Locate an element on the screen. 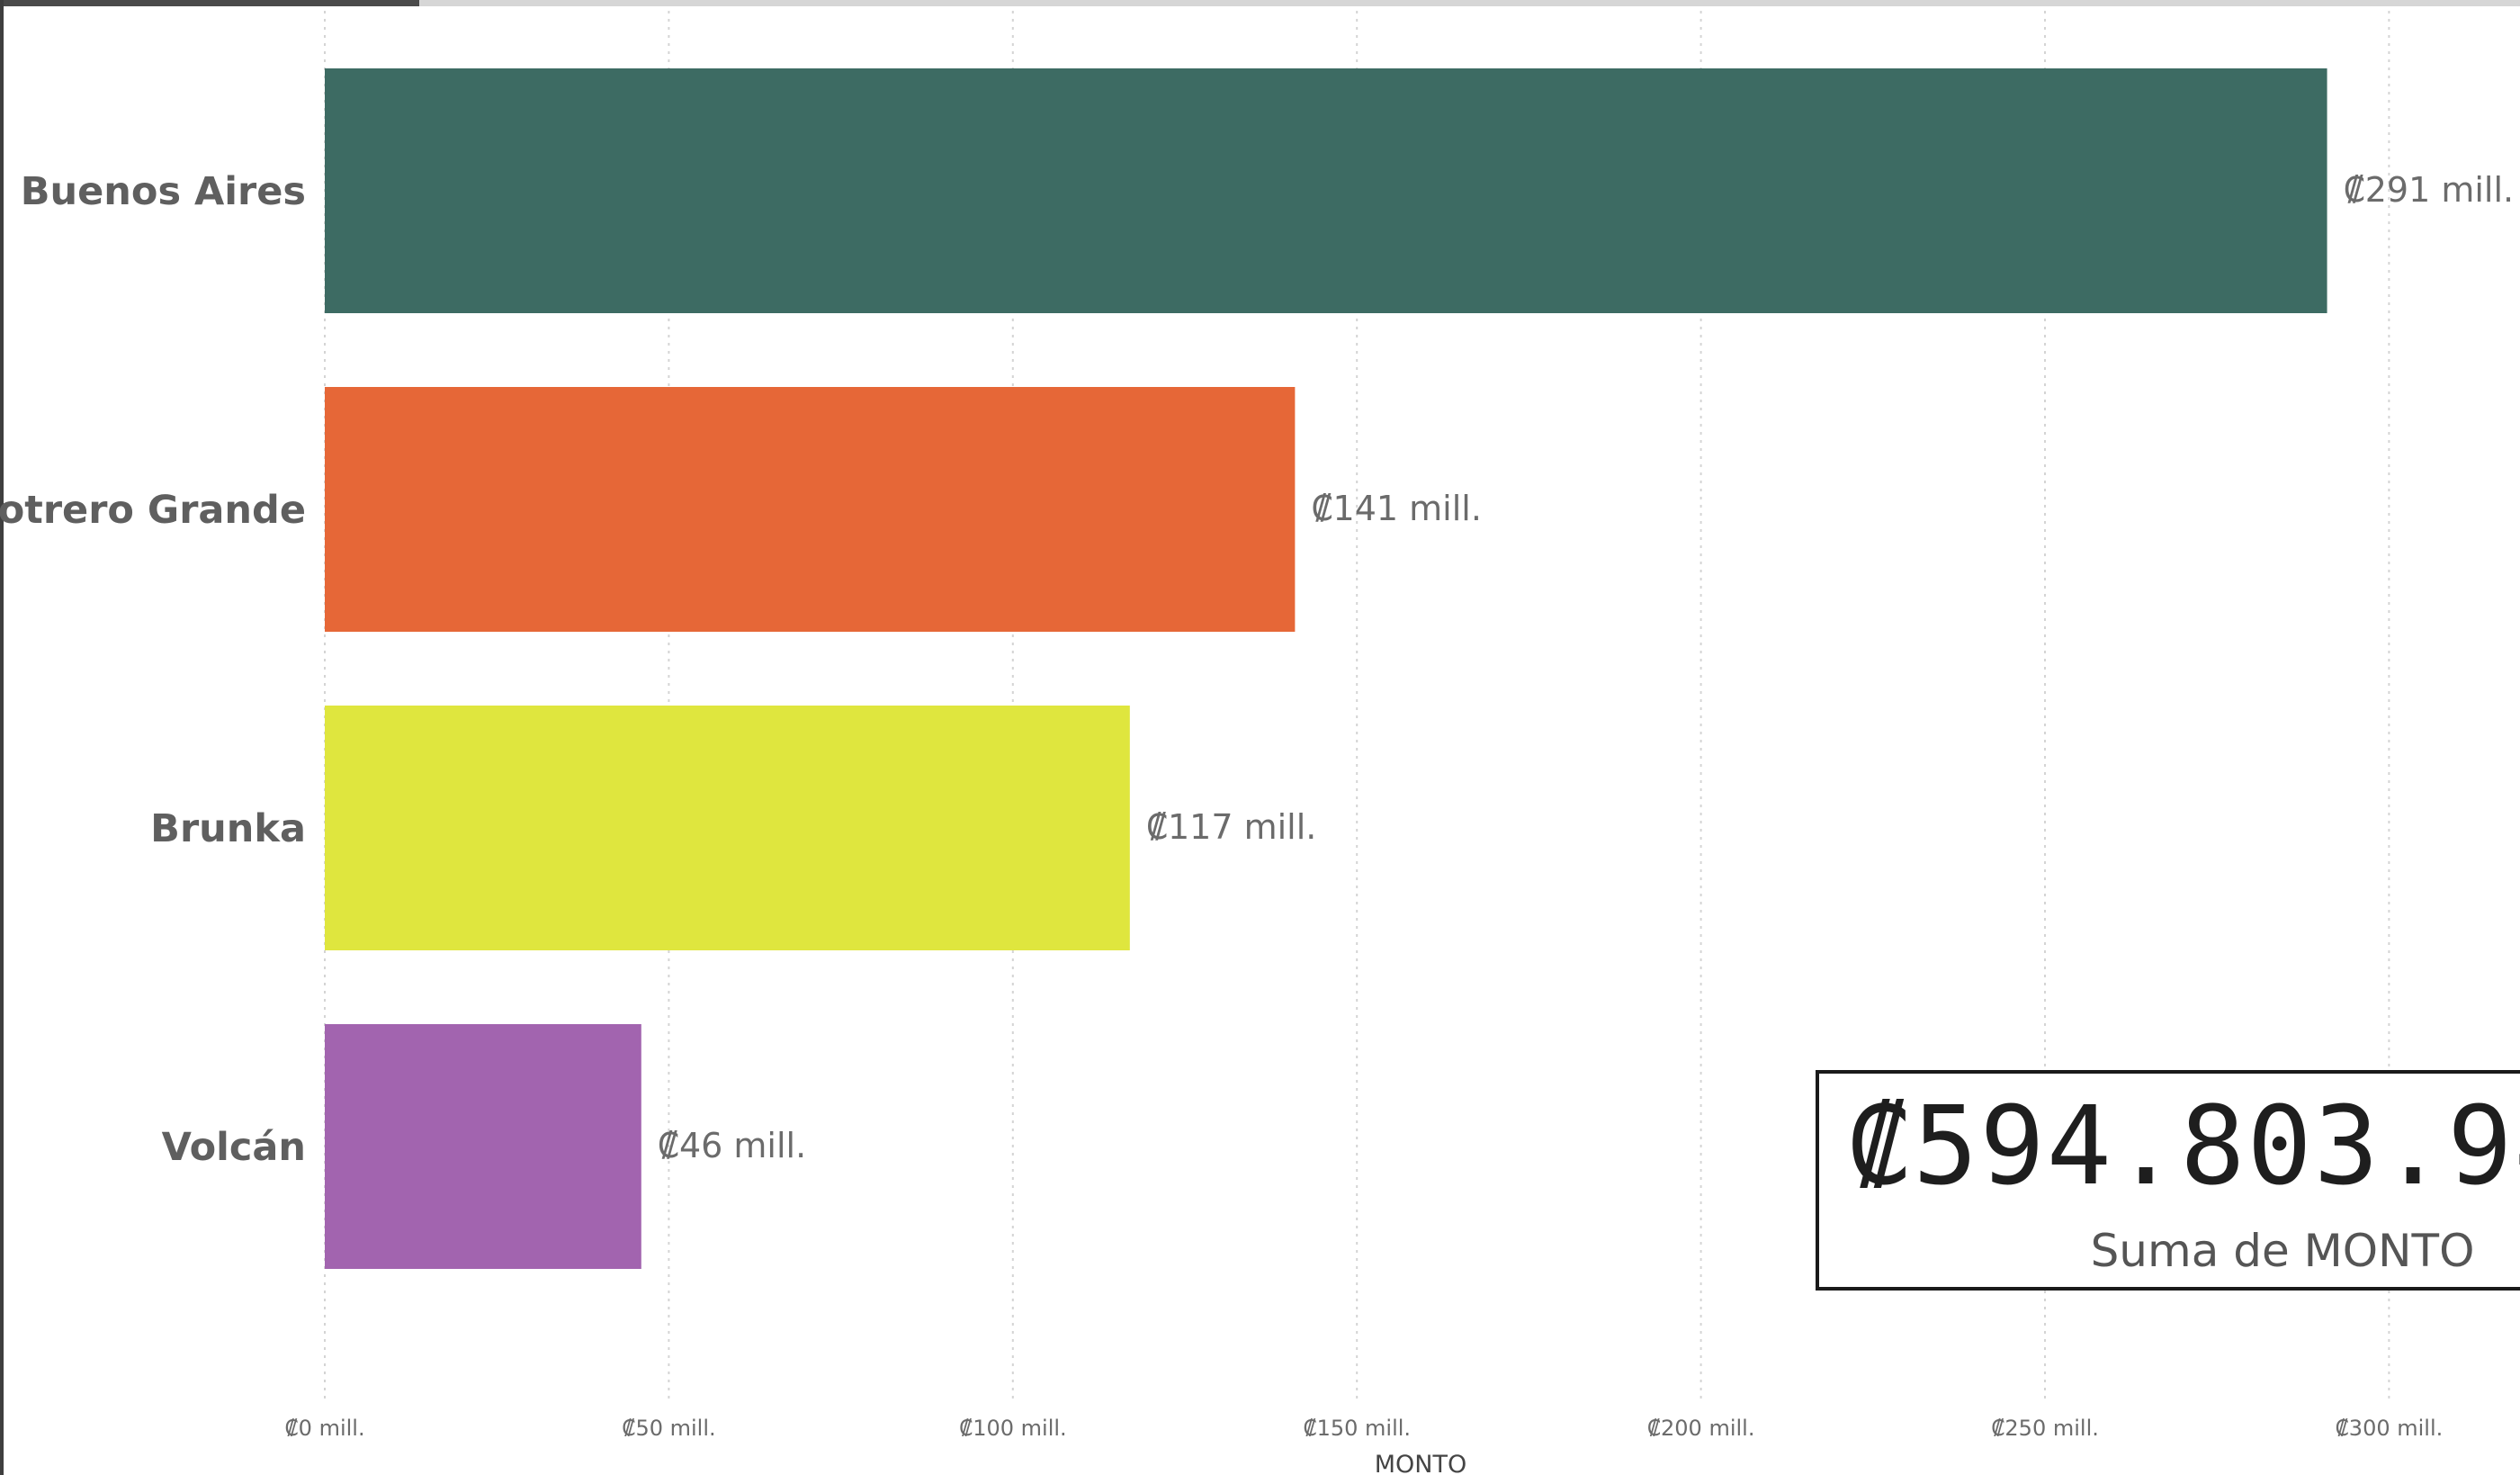  data-label: ₡46 mill. is located at coordinates (732, 1145).